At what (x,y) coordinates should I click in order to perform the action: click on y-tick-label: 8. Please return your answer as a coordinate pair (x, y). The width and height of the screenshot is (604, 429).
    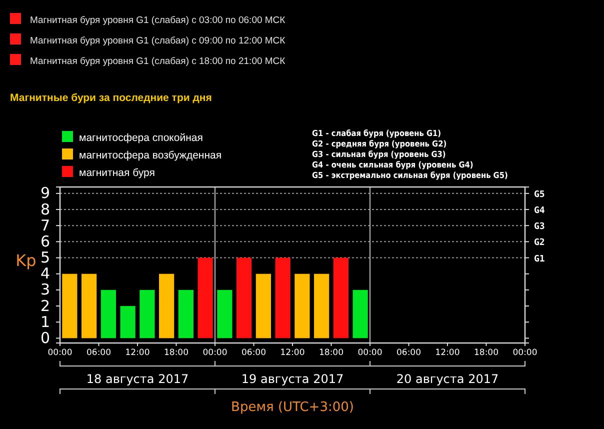
    Looking at the image, I should click on (45, 209).